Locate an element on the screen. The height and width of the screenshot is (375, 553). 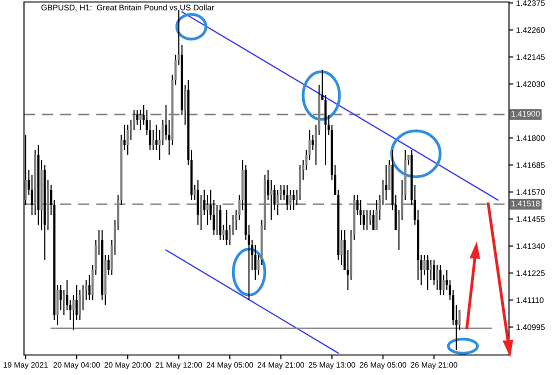
y-tick-label: 1.41110 is located at coordinates (530, 300).